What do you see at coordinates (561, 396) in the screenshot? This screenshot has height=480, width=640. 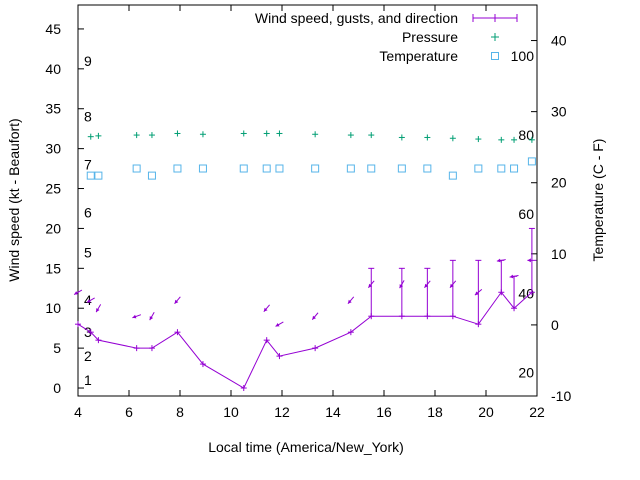 I see `right-tick-label: -10` at bounding box center [561, 396].